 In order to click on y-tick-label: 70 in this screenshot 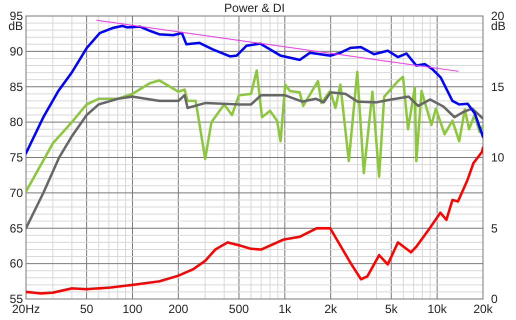, I will do `click(17, 193)`.